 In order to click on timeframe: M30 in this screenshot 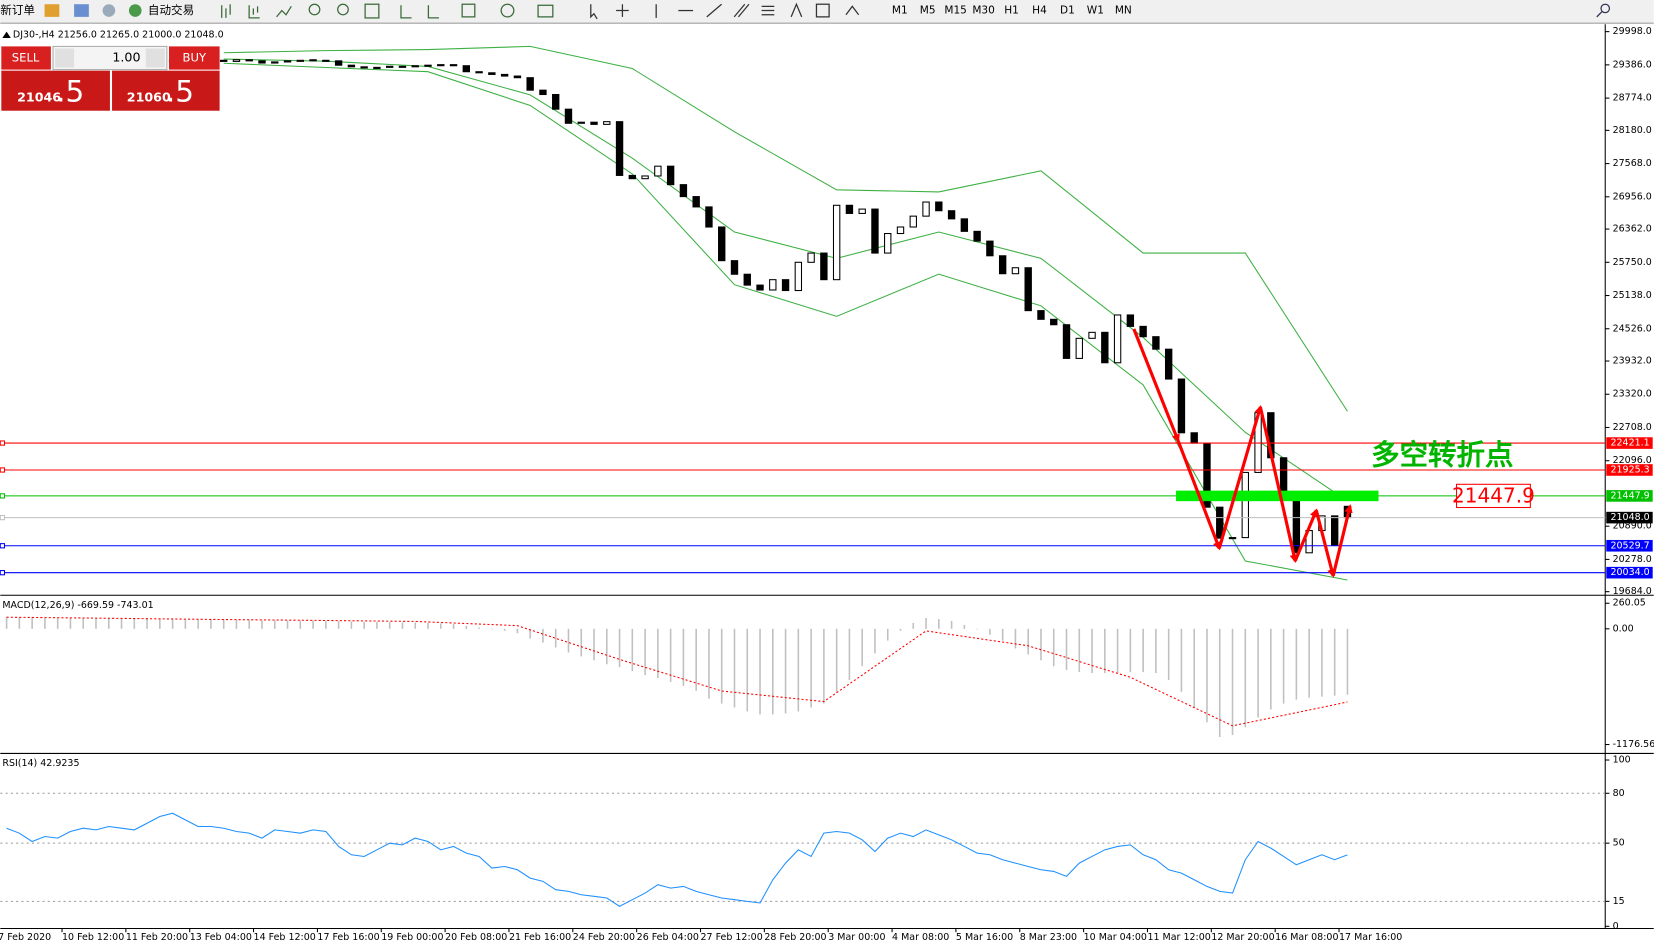, I will do `click(983, 11)`.